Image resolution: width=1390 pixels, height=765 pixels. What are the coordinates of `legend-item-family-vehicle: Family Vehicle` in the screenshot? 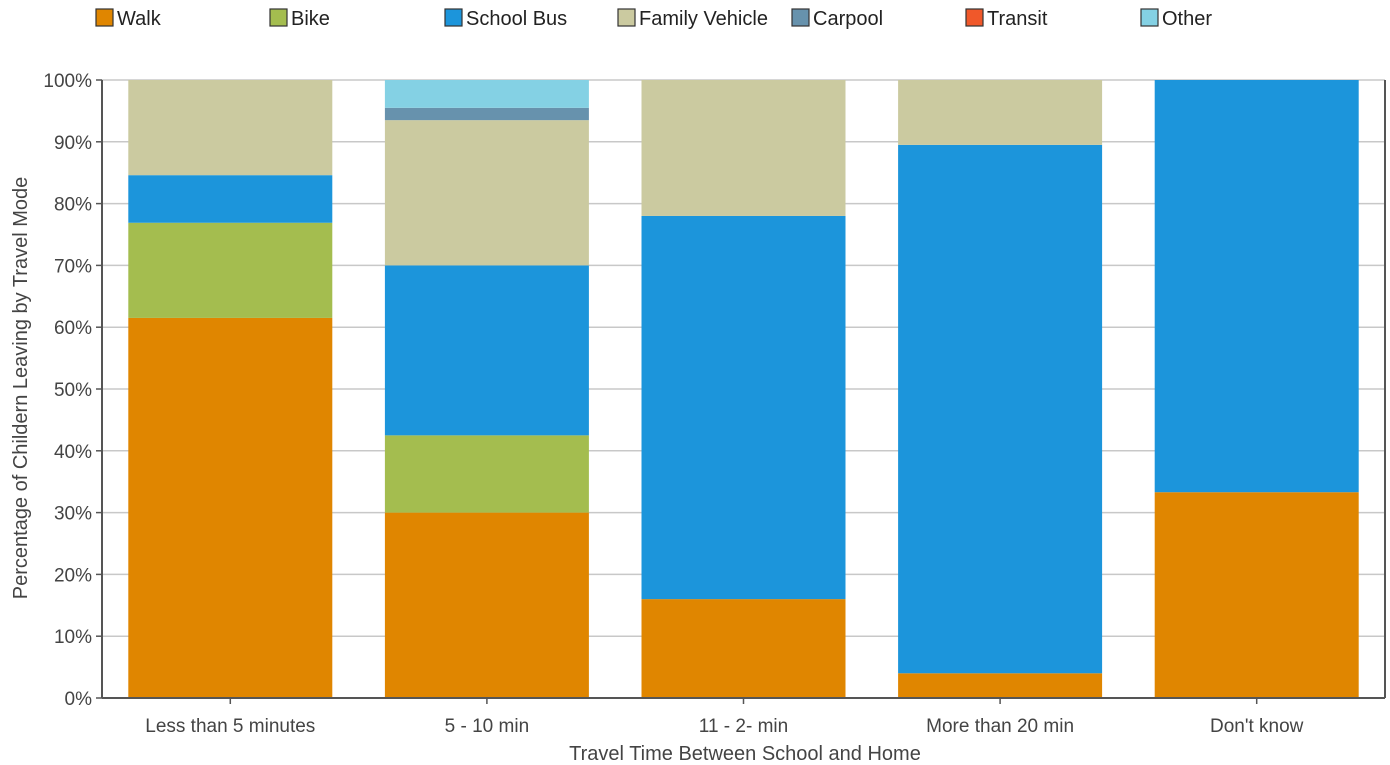 It's located at (692, 19).